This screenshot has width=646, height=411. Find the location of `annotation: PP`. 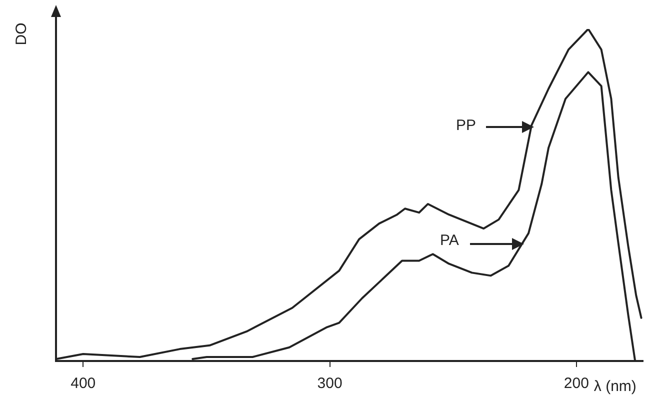

annotation: PP is located at coordinates (466, 125).